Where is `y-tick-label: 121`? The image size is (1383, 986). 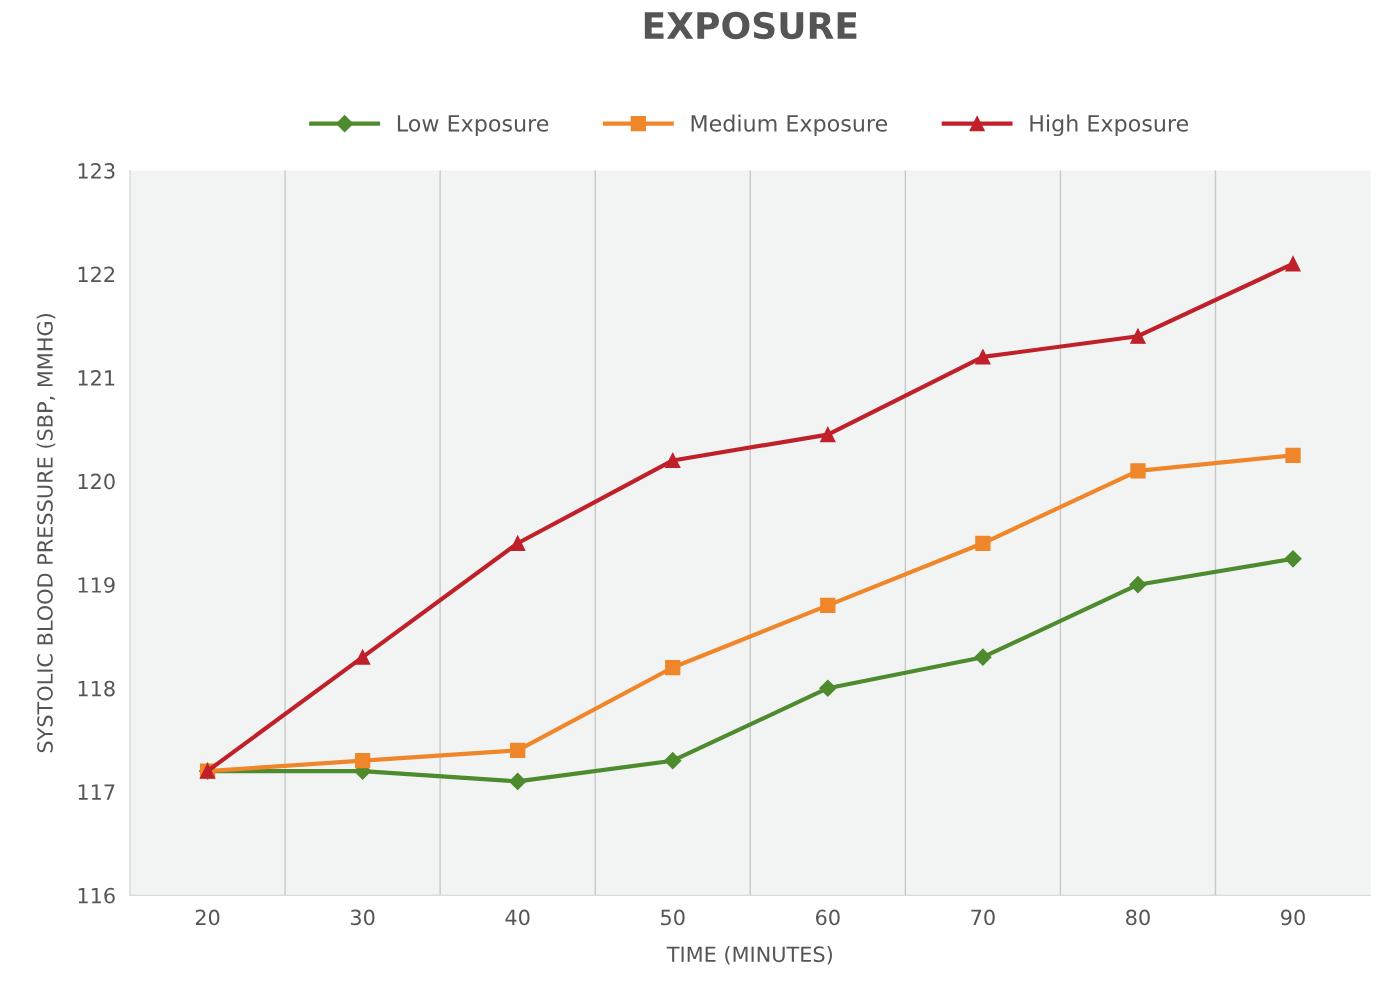 y-tick-label: 121 is located at coordinates (96, 378).